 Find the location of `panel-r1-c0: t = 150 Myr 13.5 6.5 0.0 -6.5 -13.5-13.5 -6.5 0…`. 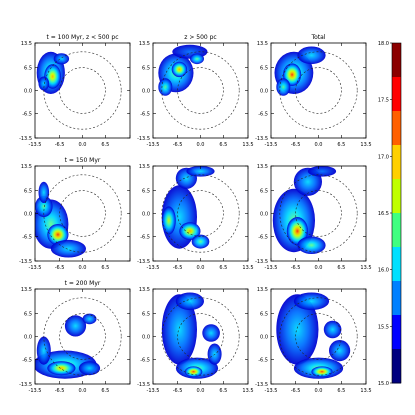

panel-r1-c0: t = 150 Myr 13.5 6.5 0.0 -6.5 -13.5-13.5 -6.5 0… is located at coordinates (75, 214).